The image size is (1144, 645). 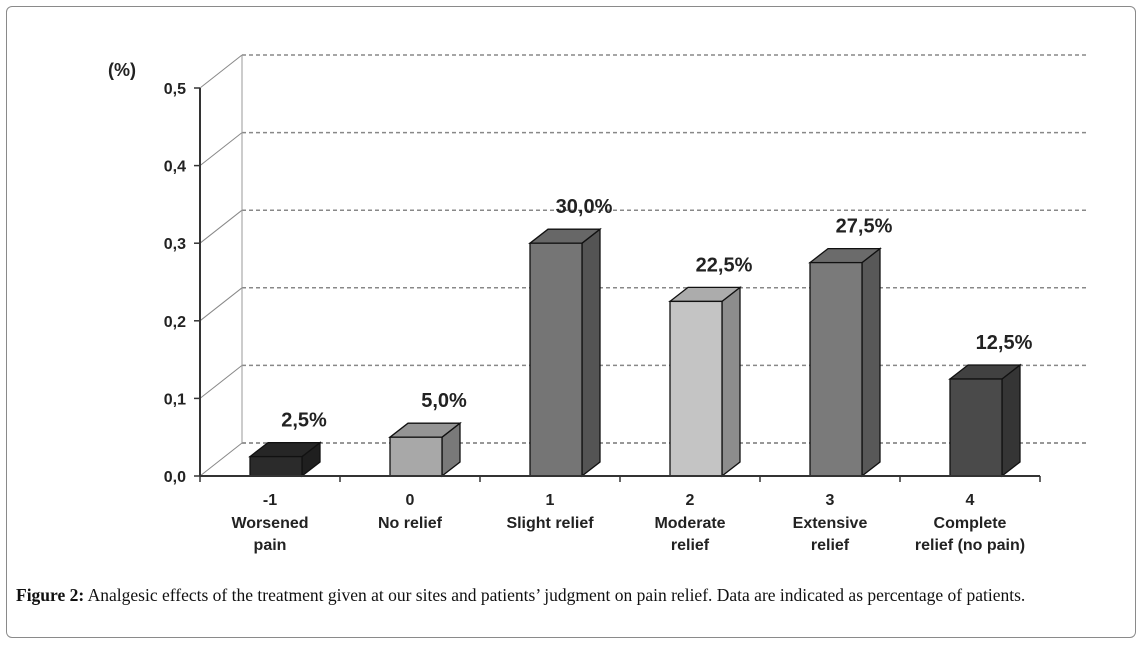 What do you see at coordinates (689, 523) in the screenshot?
I see `x-tick-label: Moderate` at bounding box center [689, 523].